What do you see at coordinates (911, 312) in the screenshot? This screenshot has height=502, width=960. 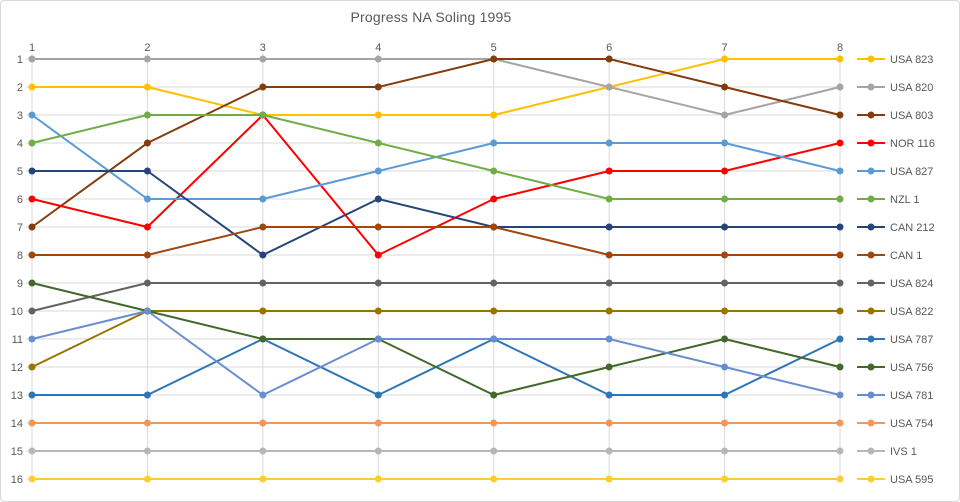 I see `legend-label: USA 822` at bounding box center [911, 312].